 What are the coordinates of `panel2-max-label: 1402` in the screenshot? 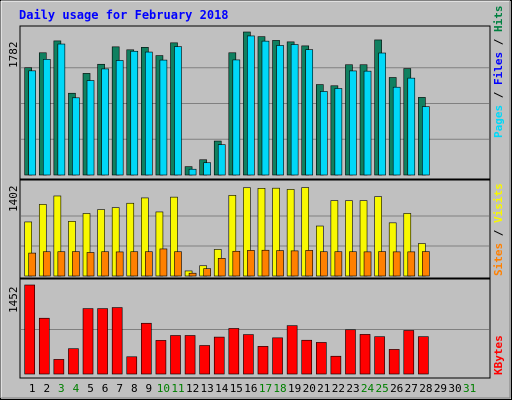 It's located at (13, 199).